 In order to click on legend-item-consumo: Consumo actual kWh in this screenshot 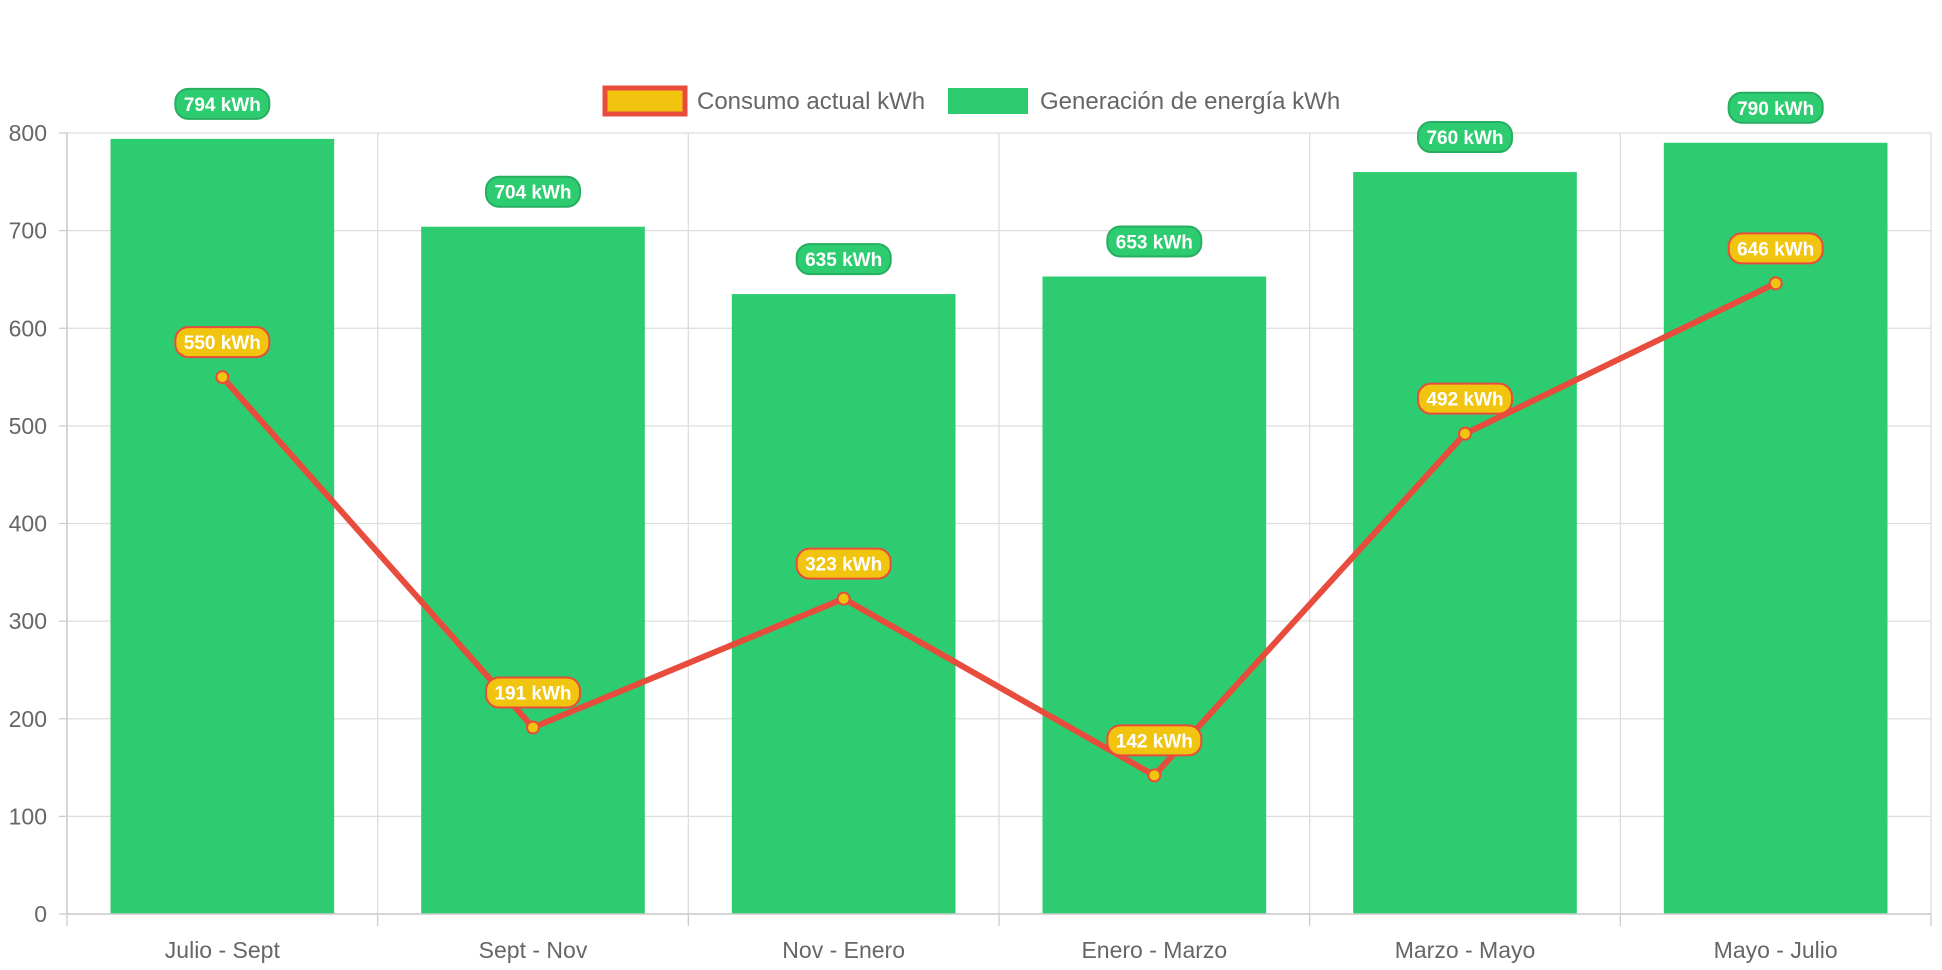, I will do `click(763, 101)`.